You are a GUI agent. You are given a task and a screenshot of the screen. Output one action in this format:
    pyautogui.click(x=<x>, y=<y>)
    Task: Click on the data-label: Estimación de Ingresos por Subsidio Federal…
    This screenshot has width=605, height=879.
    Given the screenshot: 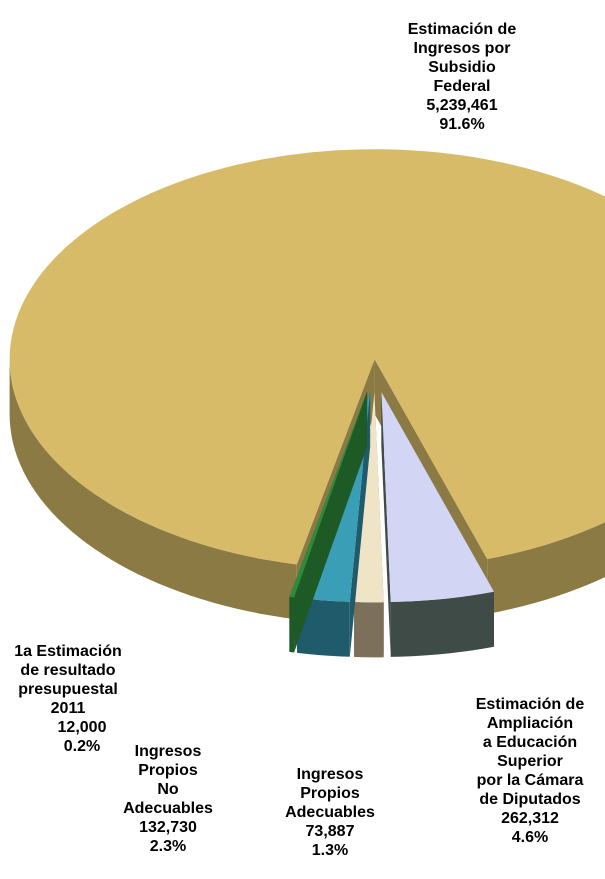 What is the action you would take?
    pyautogui.click(x=462, y=77)
    